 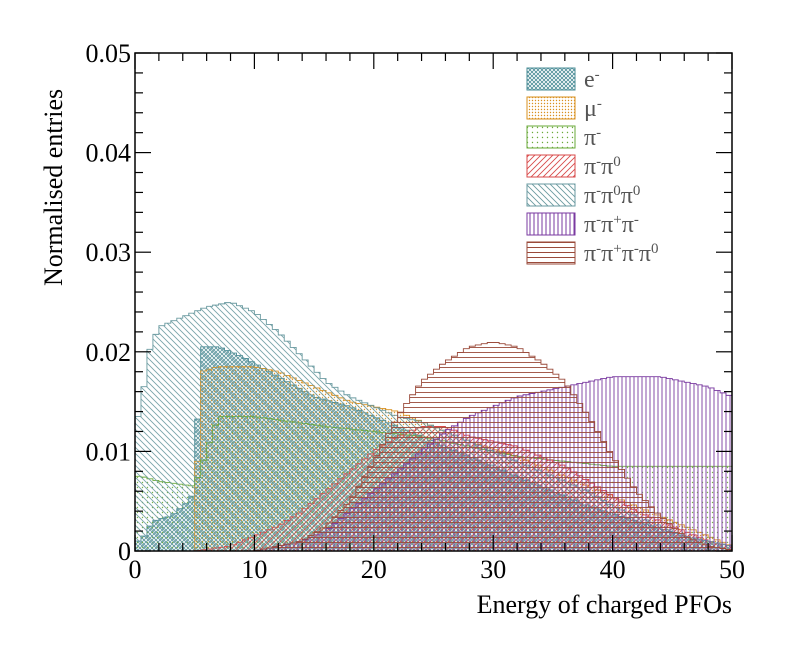 What do you see at coordinates (732, 569) in the screenshot?
I see `x-tick-label: 50` at bounding box center [732, 569].